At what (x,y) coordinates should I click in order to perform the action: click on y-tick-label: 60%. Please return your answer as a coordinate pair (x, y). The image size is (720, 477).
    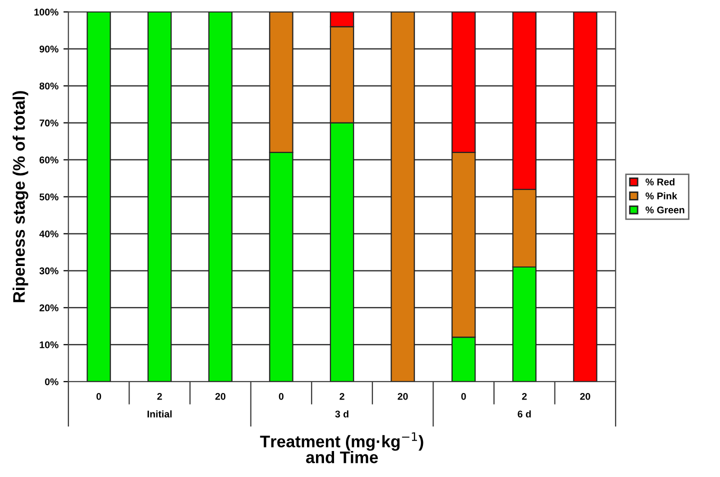
    Looking at the image, I should click on (49, 160).